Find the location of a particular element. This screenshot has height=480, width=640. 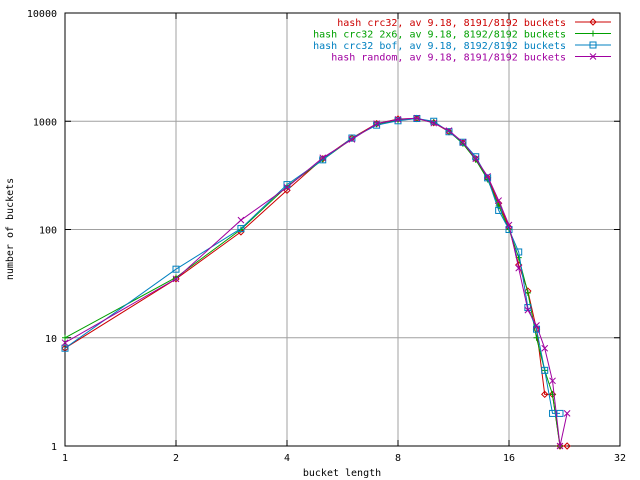

x-tick-label: 8 is located at coordinates (398, 458).